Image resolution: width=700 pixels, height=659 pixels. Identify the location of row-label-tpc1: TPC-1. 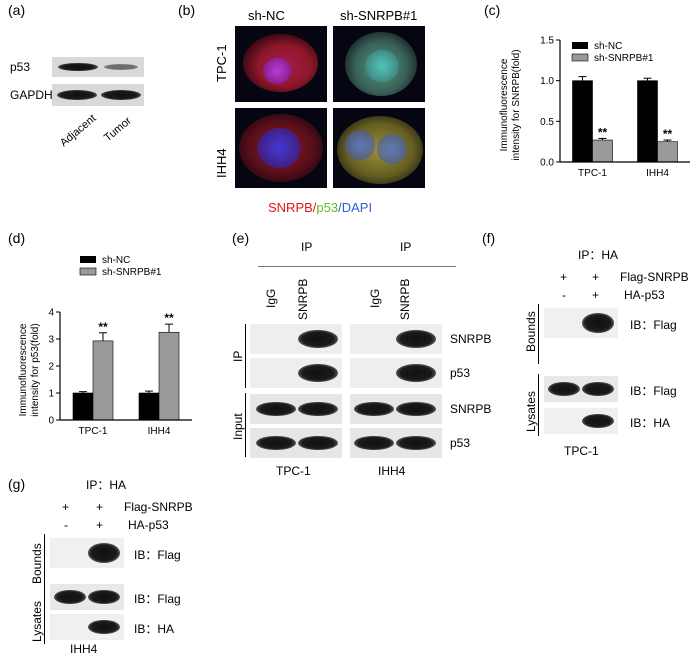
(221, 63).